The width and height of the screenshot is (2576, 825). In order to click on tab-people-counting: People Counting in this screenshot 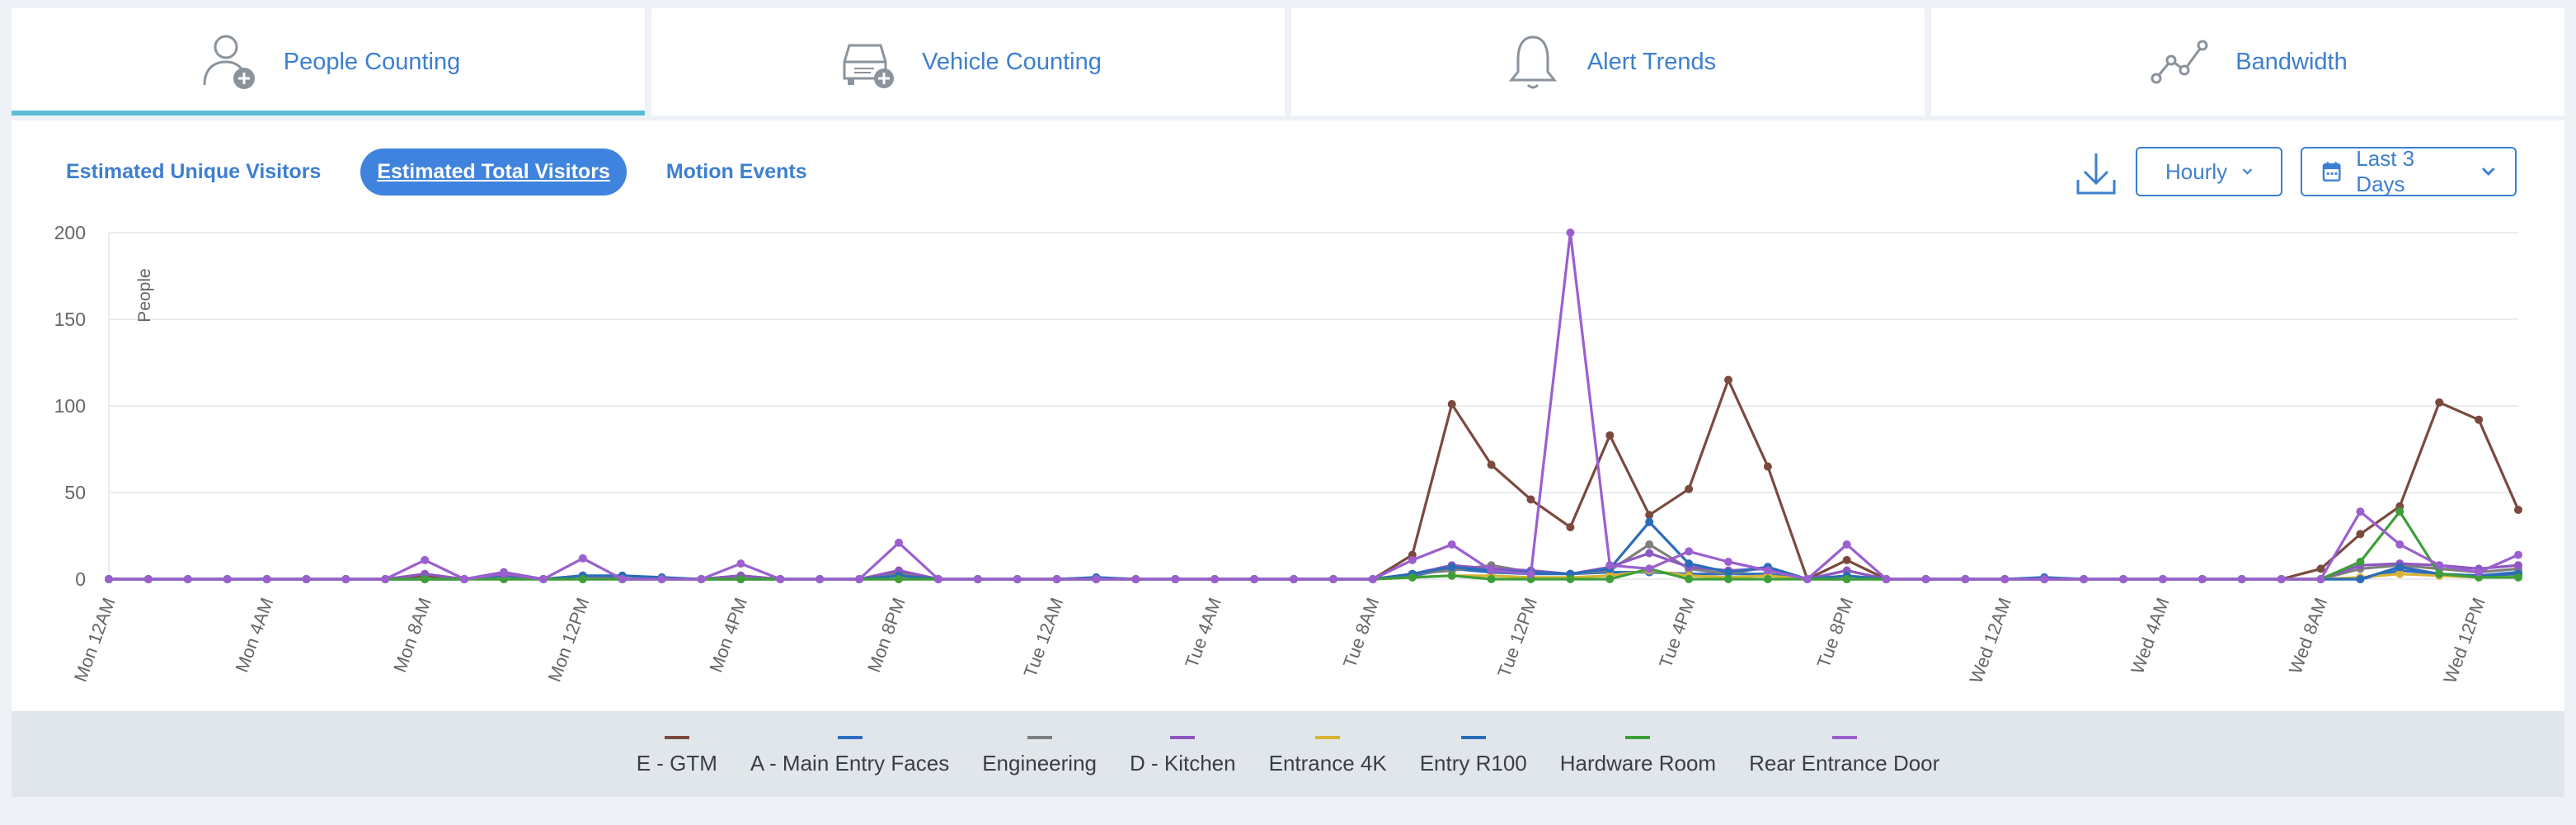, I will do `click(328, 62)`.